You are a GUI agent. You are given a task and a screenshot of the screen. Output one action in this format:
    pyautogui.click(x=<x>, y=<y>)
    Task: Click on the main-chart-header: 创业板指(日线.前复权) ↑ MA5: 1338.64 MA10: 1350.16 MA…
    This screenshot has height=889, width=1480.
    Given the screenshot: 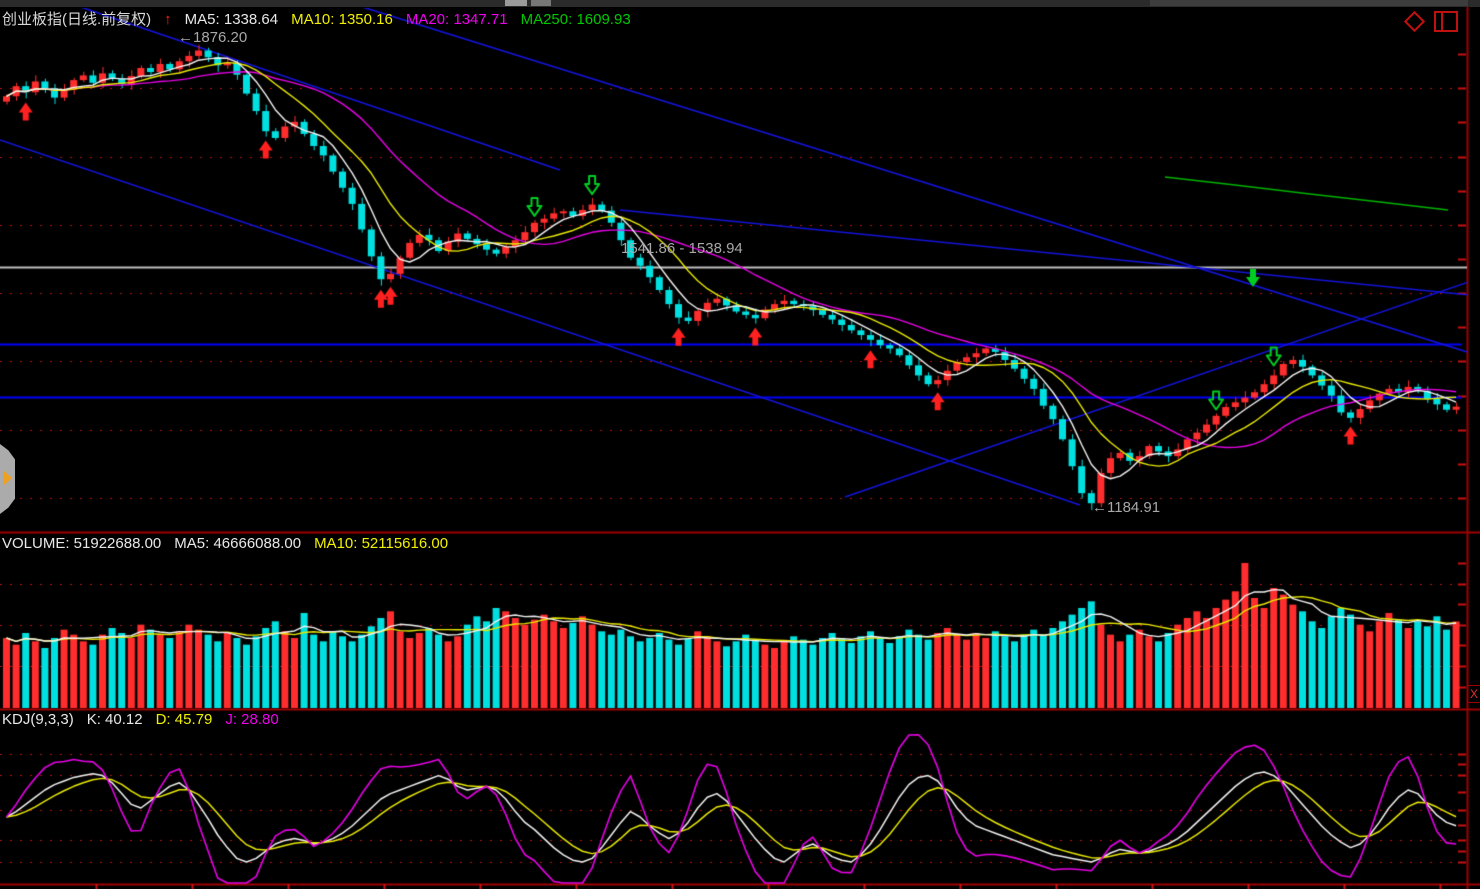 What is the action you would take?
    pyautogui.click(x=323, y=18)
    